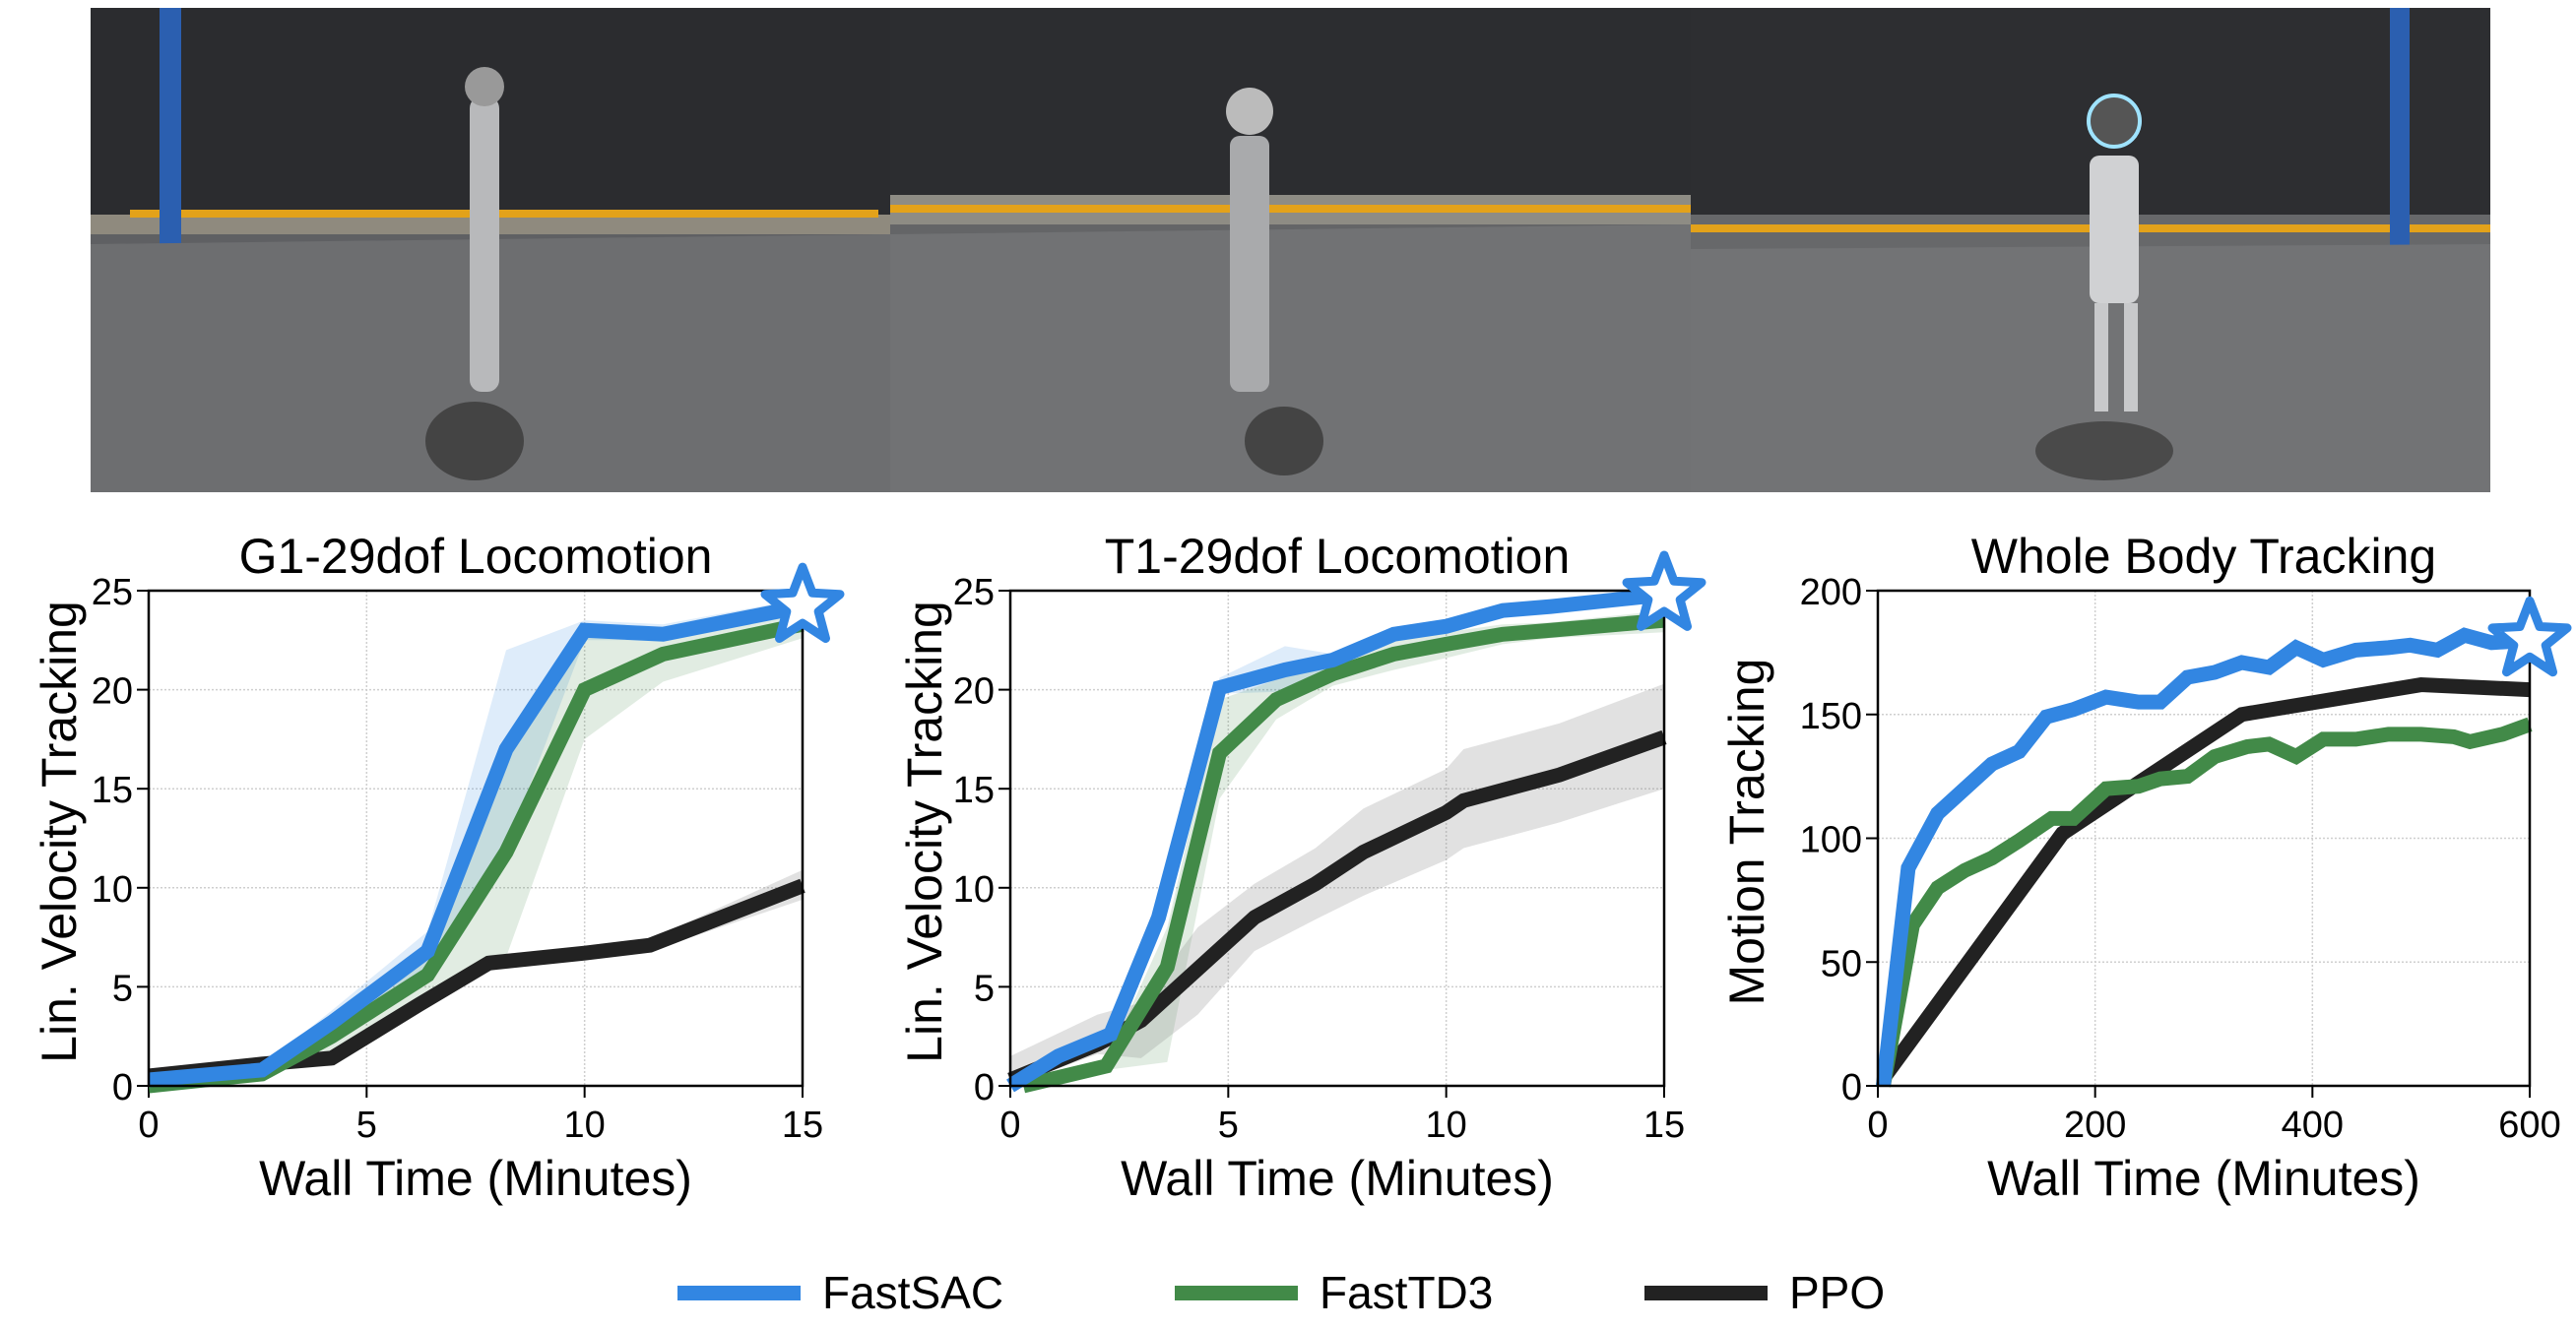 The width and height of the screenshot is (2576, 1329). I want to click on y-tick-label: 200, so click(1831, 592).